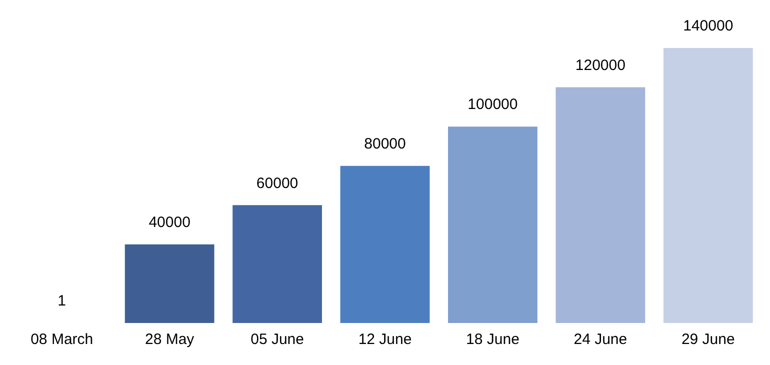 The width and height of the screenshot is (770, 365). What do you see at coordinates (277, 183) in the screenshot?
I see `data-label: 60000` at bounding box center [277, 183].